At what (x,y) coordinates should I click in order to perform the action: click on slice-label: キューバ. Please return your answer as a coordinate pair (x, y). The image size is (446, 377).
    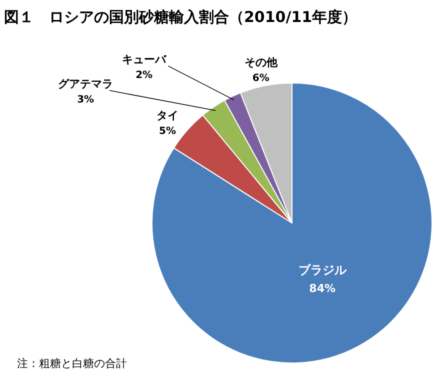
    Looking at the image, I should click on (145, 59).